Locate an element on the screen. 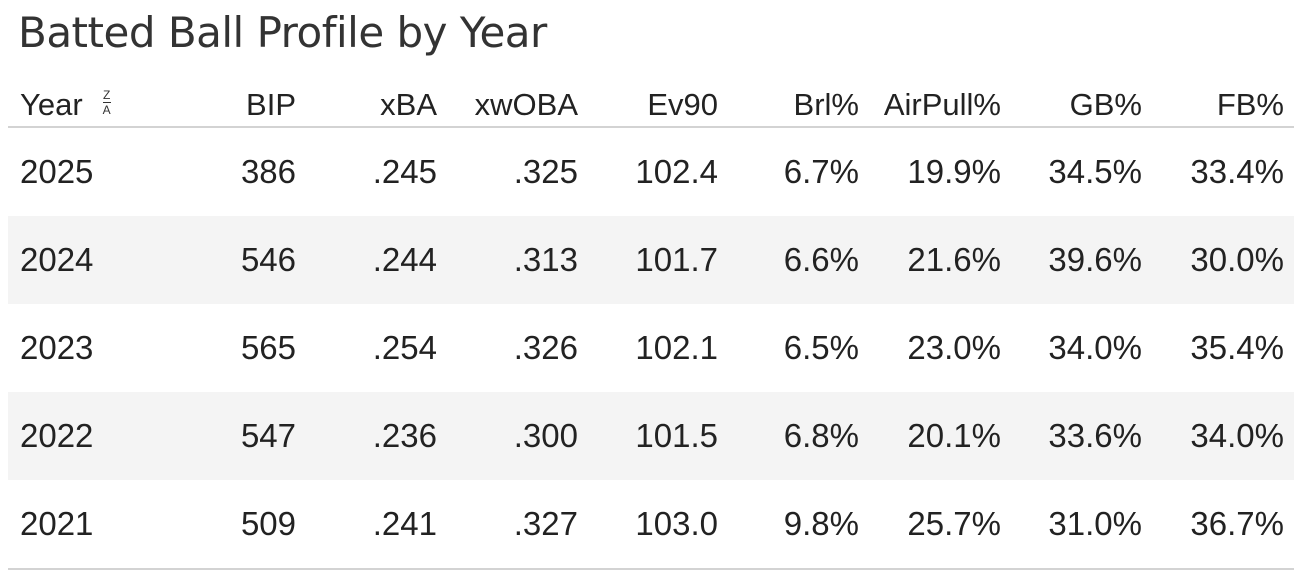  table-cell: 30.0% is located at coordinates (1223, 260).